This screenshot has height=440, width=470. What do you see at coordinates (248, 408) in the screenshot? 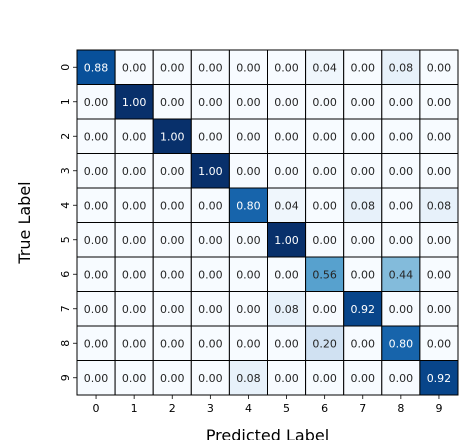
I see `x-tick-label-4: 4` at bounding box center [248, 408].